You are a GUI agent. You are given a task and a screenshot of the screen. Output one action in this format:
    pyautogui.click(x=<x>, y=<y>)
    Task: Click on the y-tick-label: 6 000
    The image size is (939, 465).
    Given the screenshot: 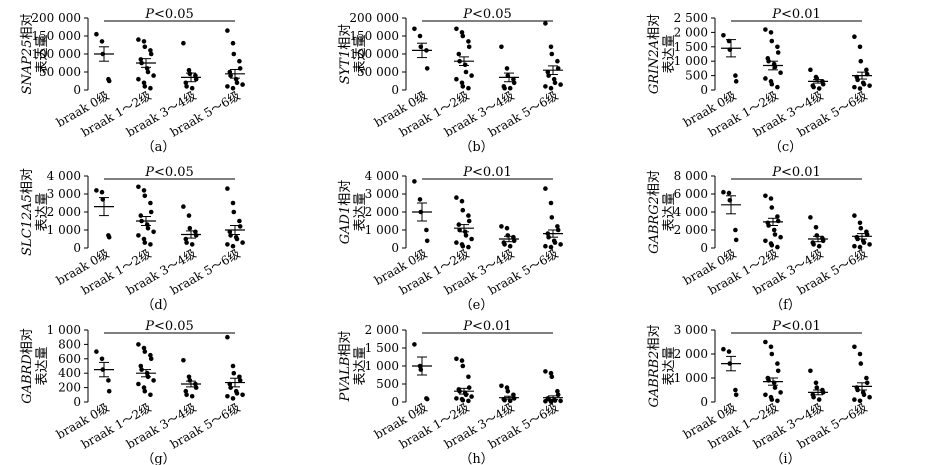 What is the action you would take?
    pyautogui.click(x=691, y=194)
    